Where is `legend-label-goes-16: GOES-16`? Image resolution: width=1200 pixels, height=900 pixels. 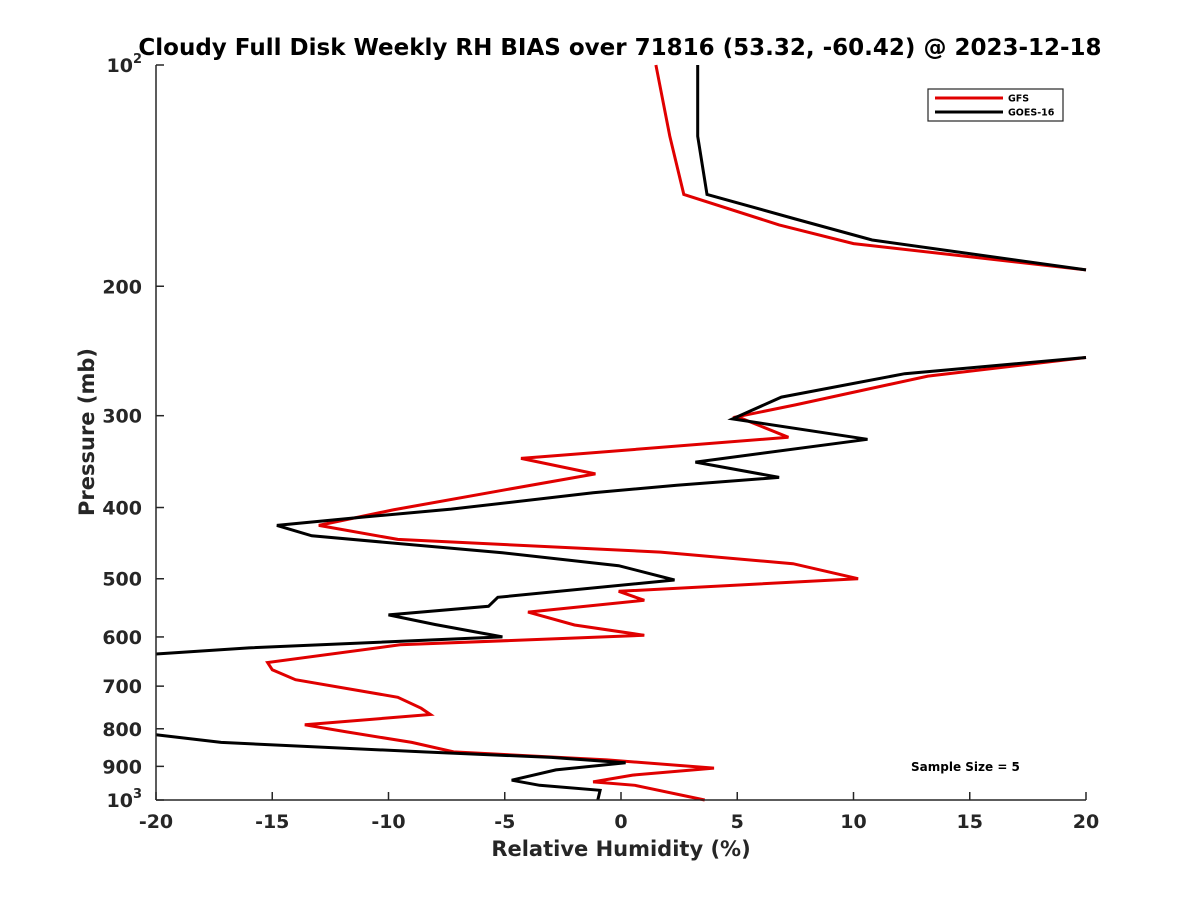
legend-label-goes-16: GOES-16 is located at coordinates (1031, 113).